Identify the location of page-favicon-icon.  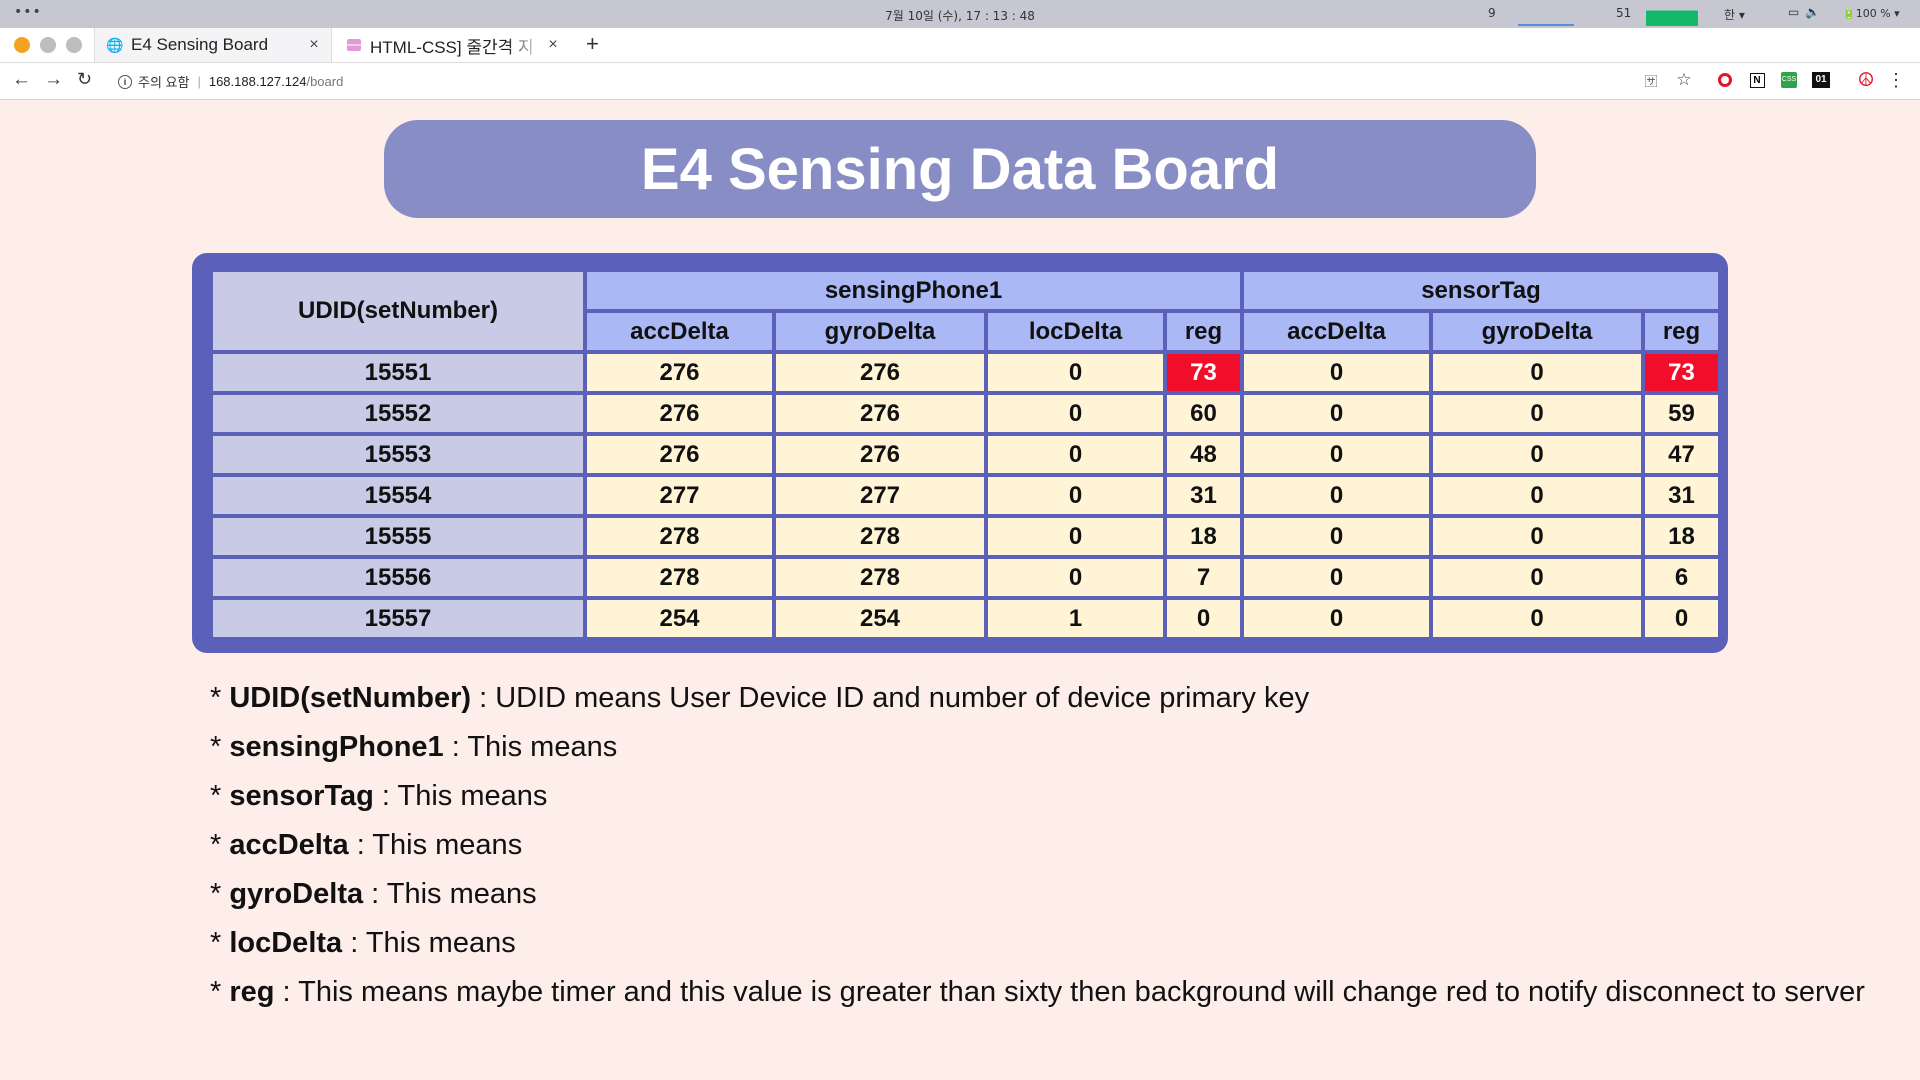
(354, 45).